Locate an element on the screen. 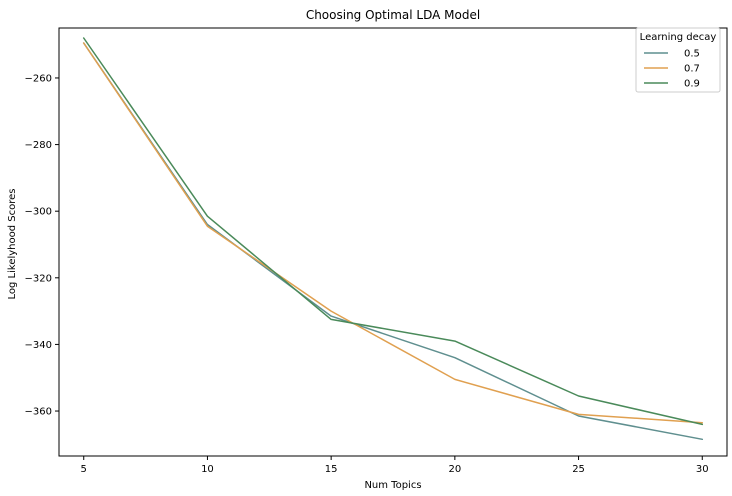  x-tick-label: 5 is located at coordinates (84, 469).